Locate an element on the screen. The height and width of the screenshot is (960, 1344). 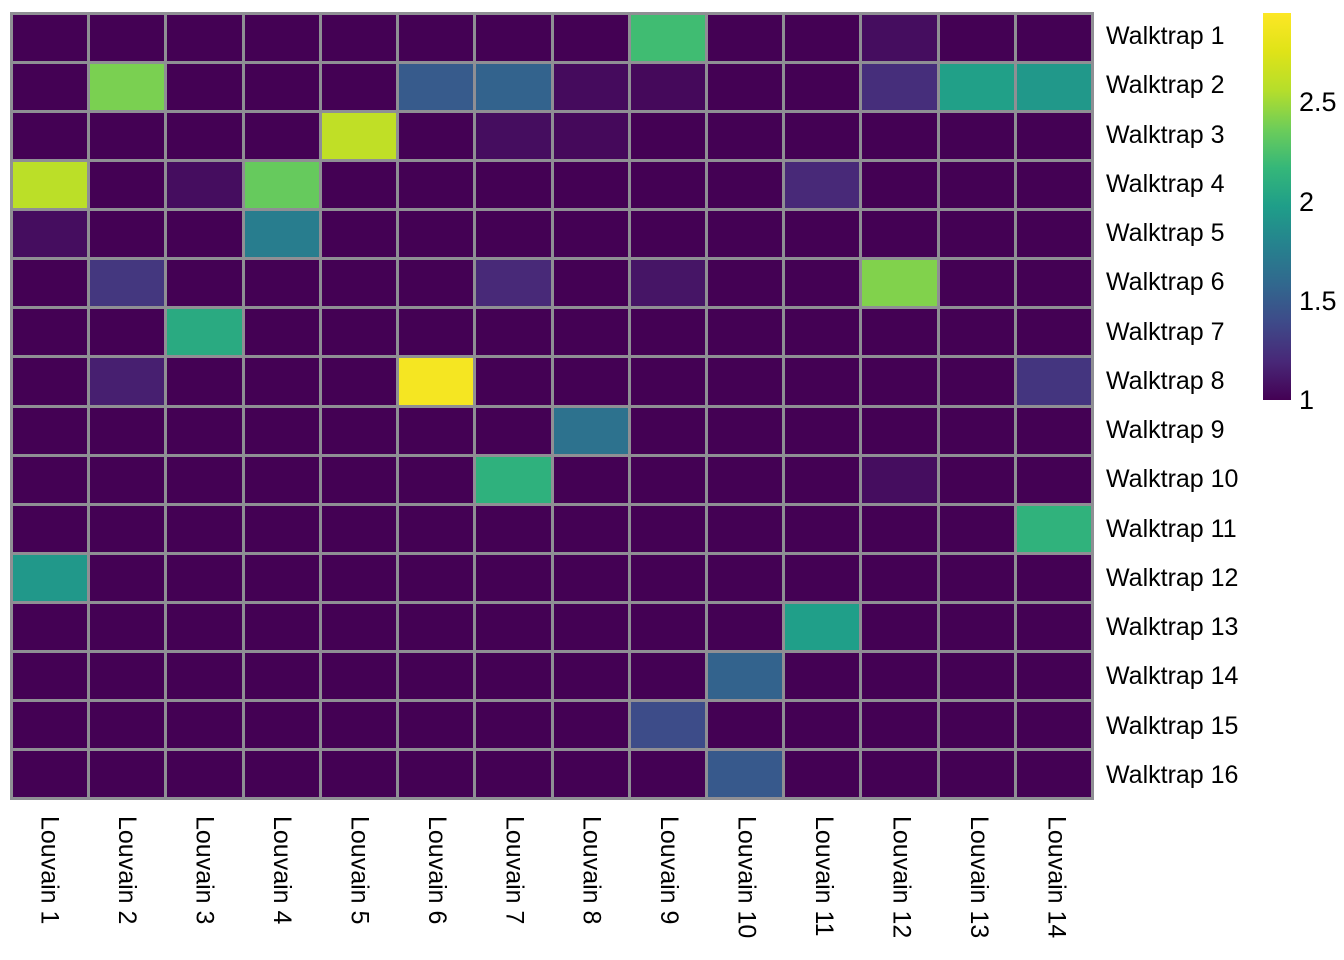
col-label: Louvain 12 is located at coordinates (901, 877).